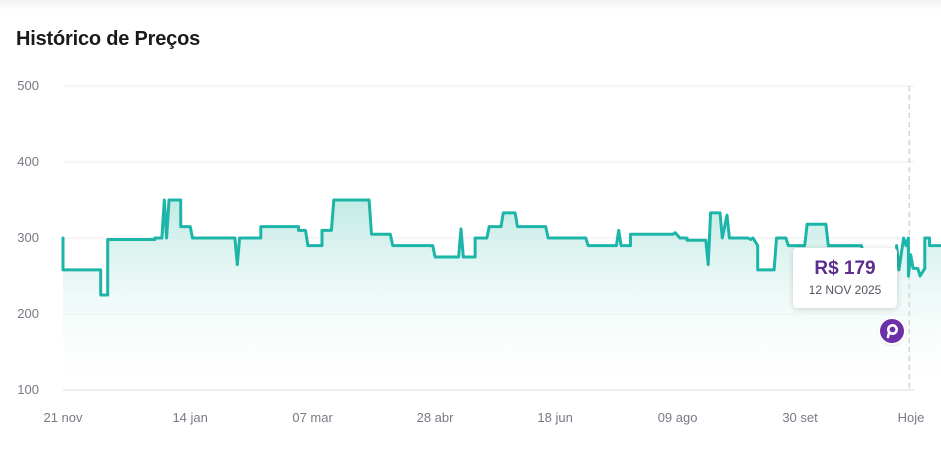  I want to click on y-tick-label: 100, so click(28, 389).